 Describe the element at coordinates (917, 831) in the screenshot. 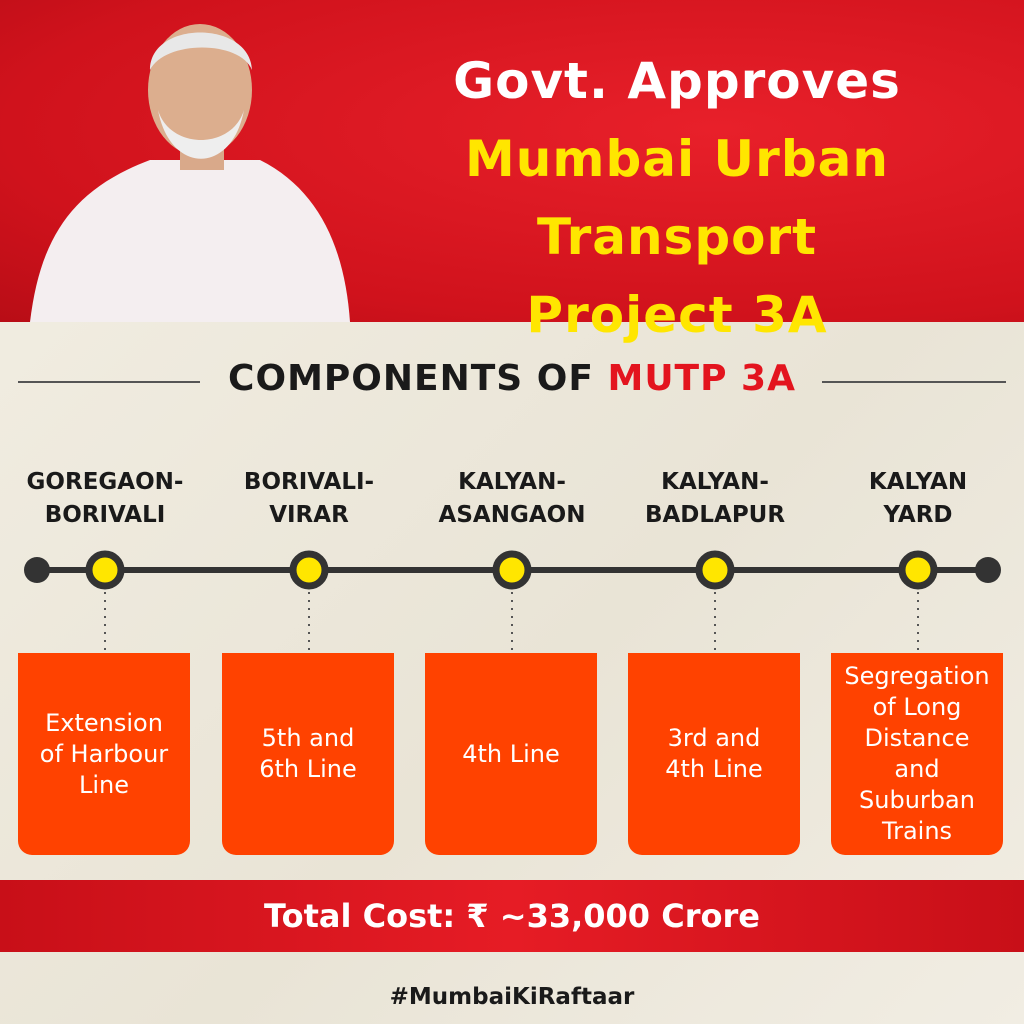

I see `description-line: Trains` at that location.